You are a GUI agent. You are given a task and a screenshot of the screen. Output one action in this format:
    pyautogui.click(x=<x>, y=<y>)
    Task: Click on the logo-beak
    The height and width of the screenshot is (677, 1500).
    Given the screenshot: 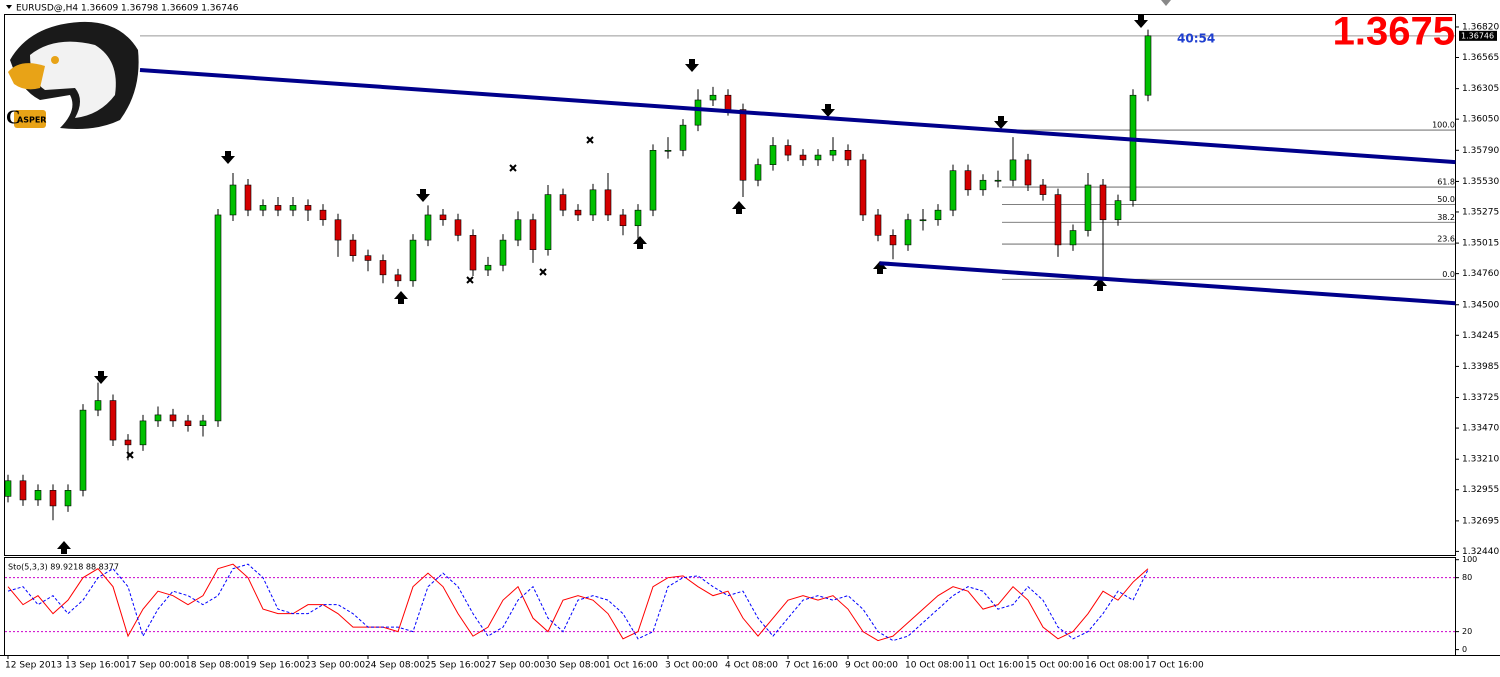 What is the action you would take?
    pyautogui.click(x=26, y=76)
    